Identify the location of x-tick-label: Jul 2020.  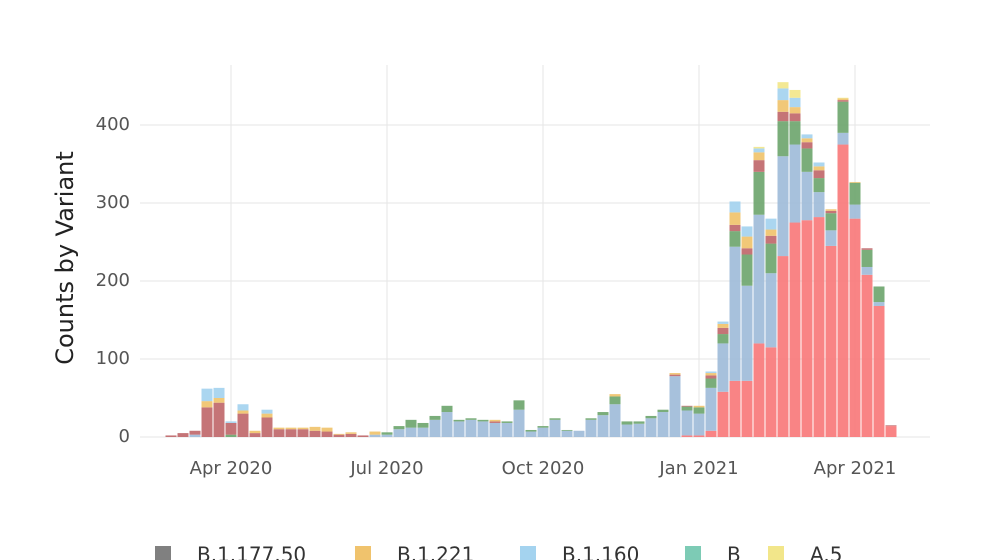
(386, 468).